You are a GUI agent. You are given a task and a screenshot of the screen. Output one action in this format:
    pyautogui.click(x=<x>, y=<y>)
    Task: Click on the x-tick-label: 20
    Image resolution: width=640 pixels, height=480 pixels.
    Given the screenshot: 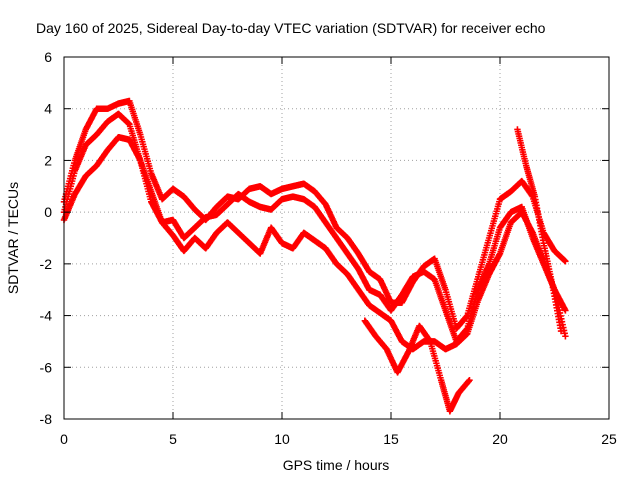 What is the action you would take?
    pyautogui.click(x=500, y=439)
    